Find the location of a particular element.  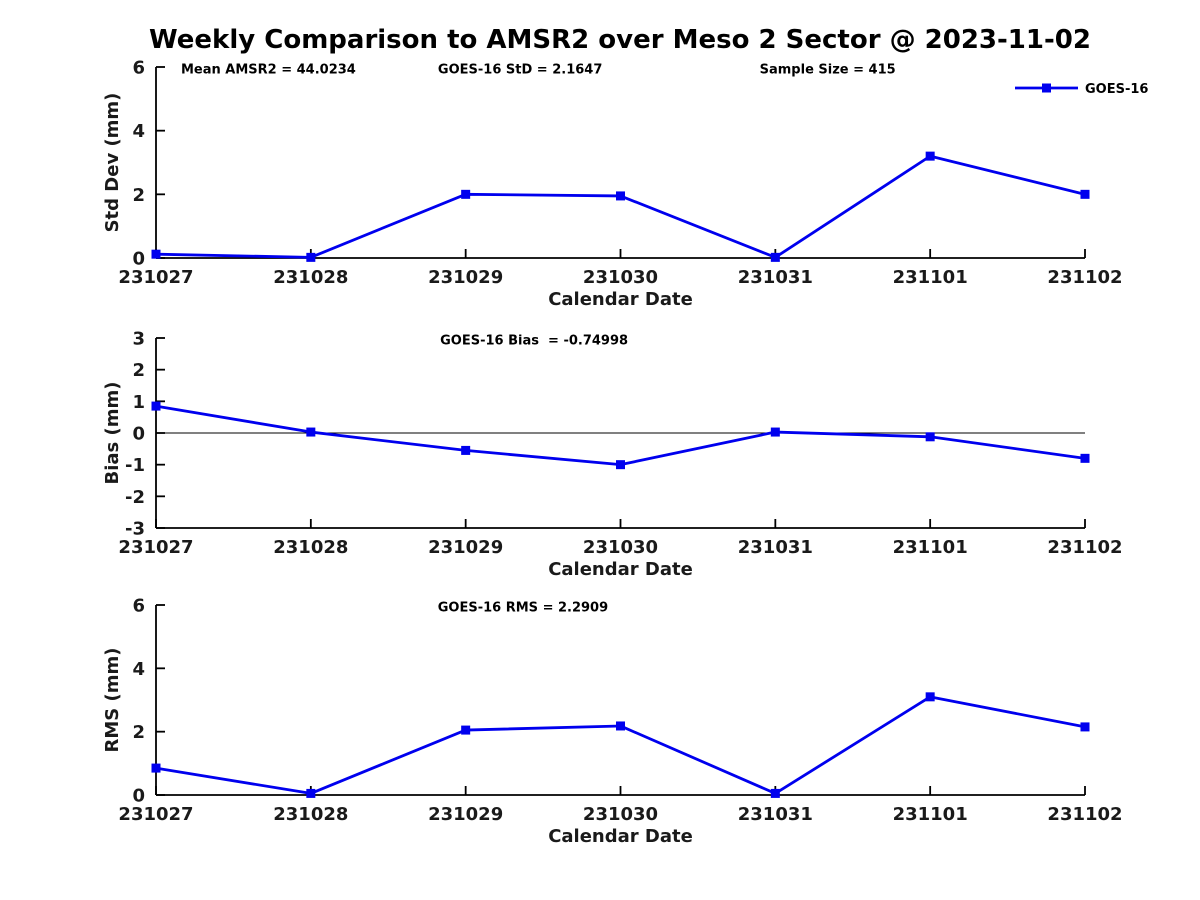

y-tick-label: -2 is located at coordinates (135, 497).